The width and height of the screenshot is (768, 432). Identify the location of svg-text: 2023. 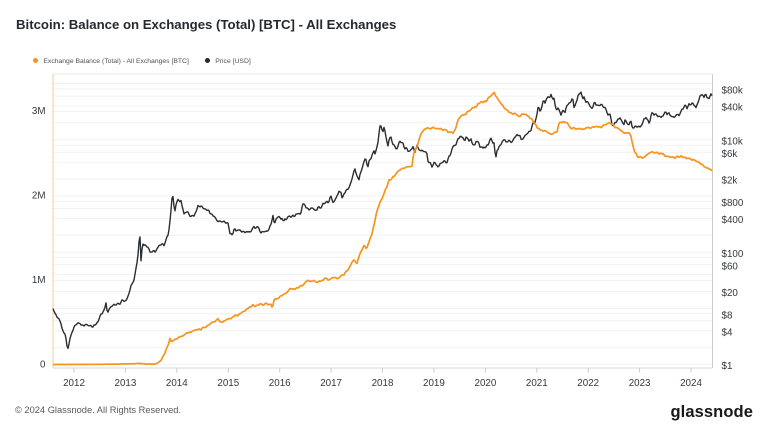
(640, 383).